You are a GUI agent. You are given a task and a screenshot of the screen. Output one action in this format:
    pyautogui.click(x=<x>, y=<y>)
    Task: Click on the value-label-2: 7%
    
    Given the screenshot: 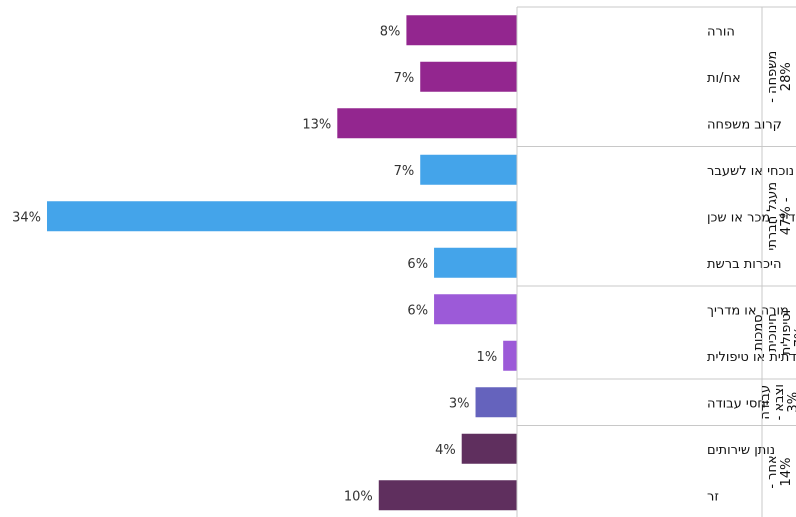 What is the action you would take?
    pyautogui.click(x=404, y=78)
    